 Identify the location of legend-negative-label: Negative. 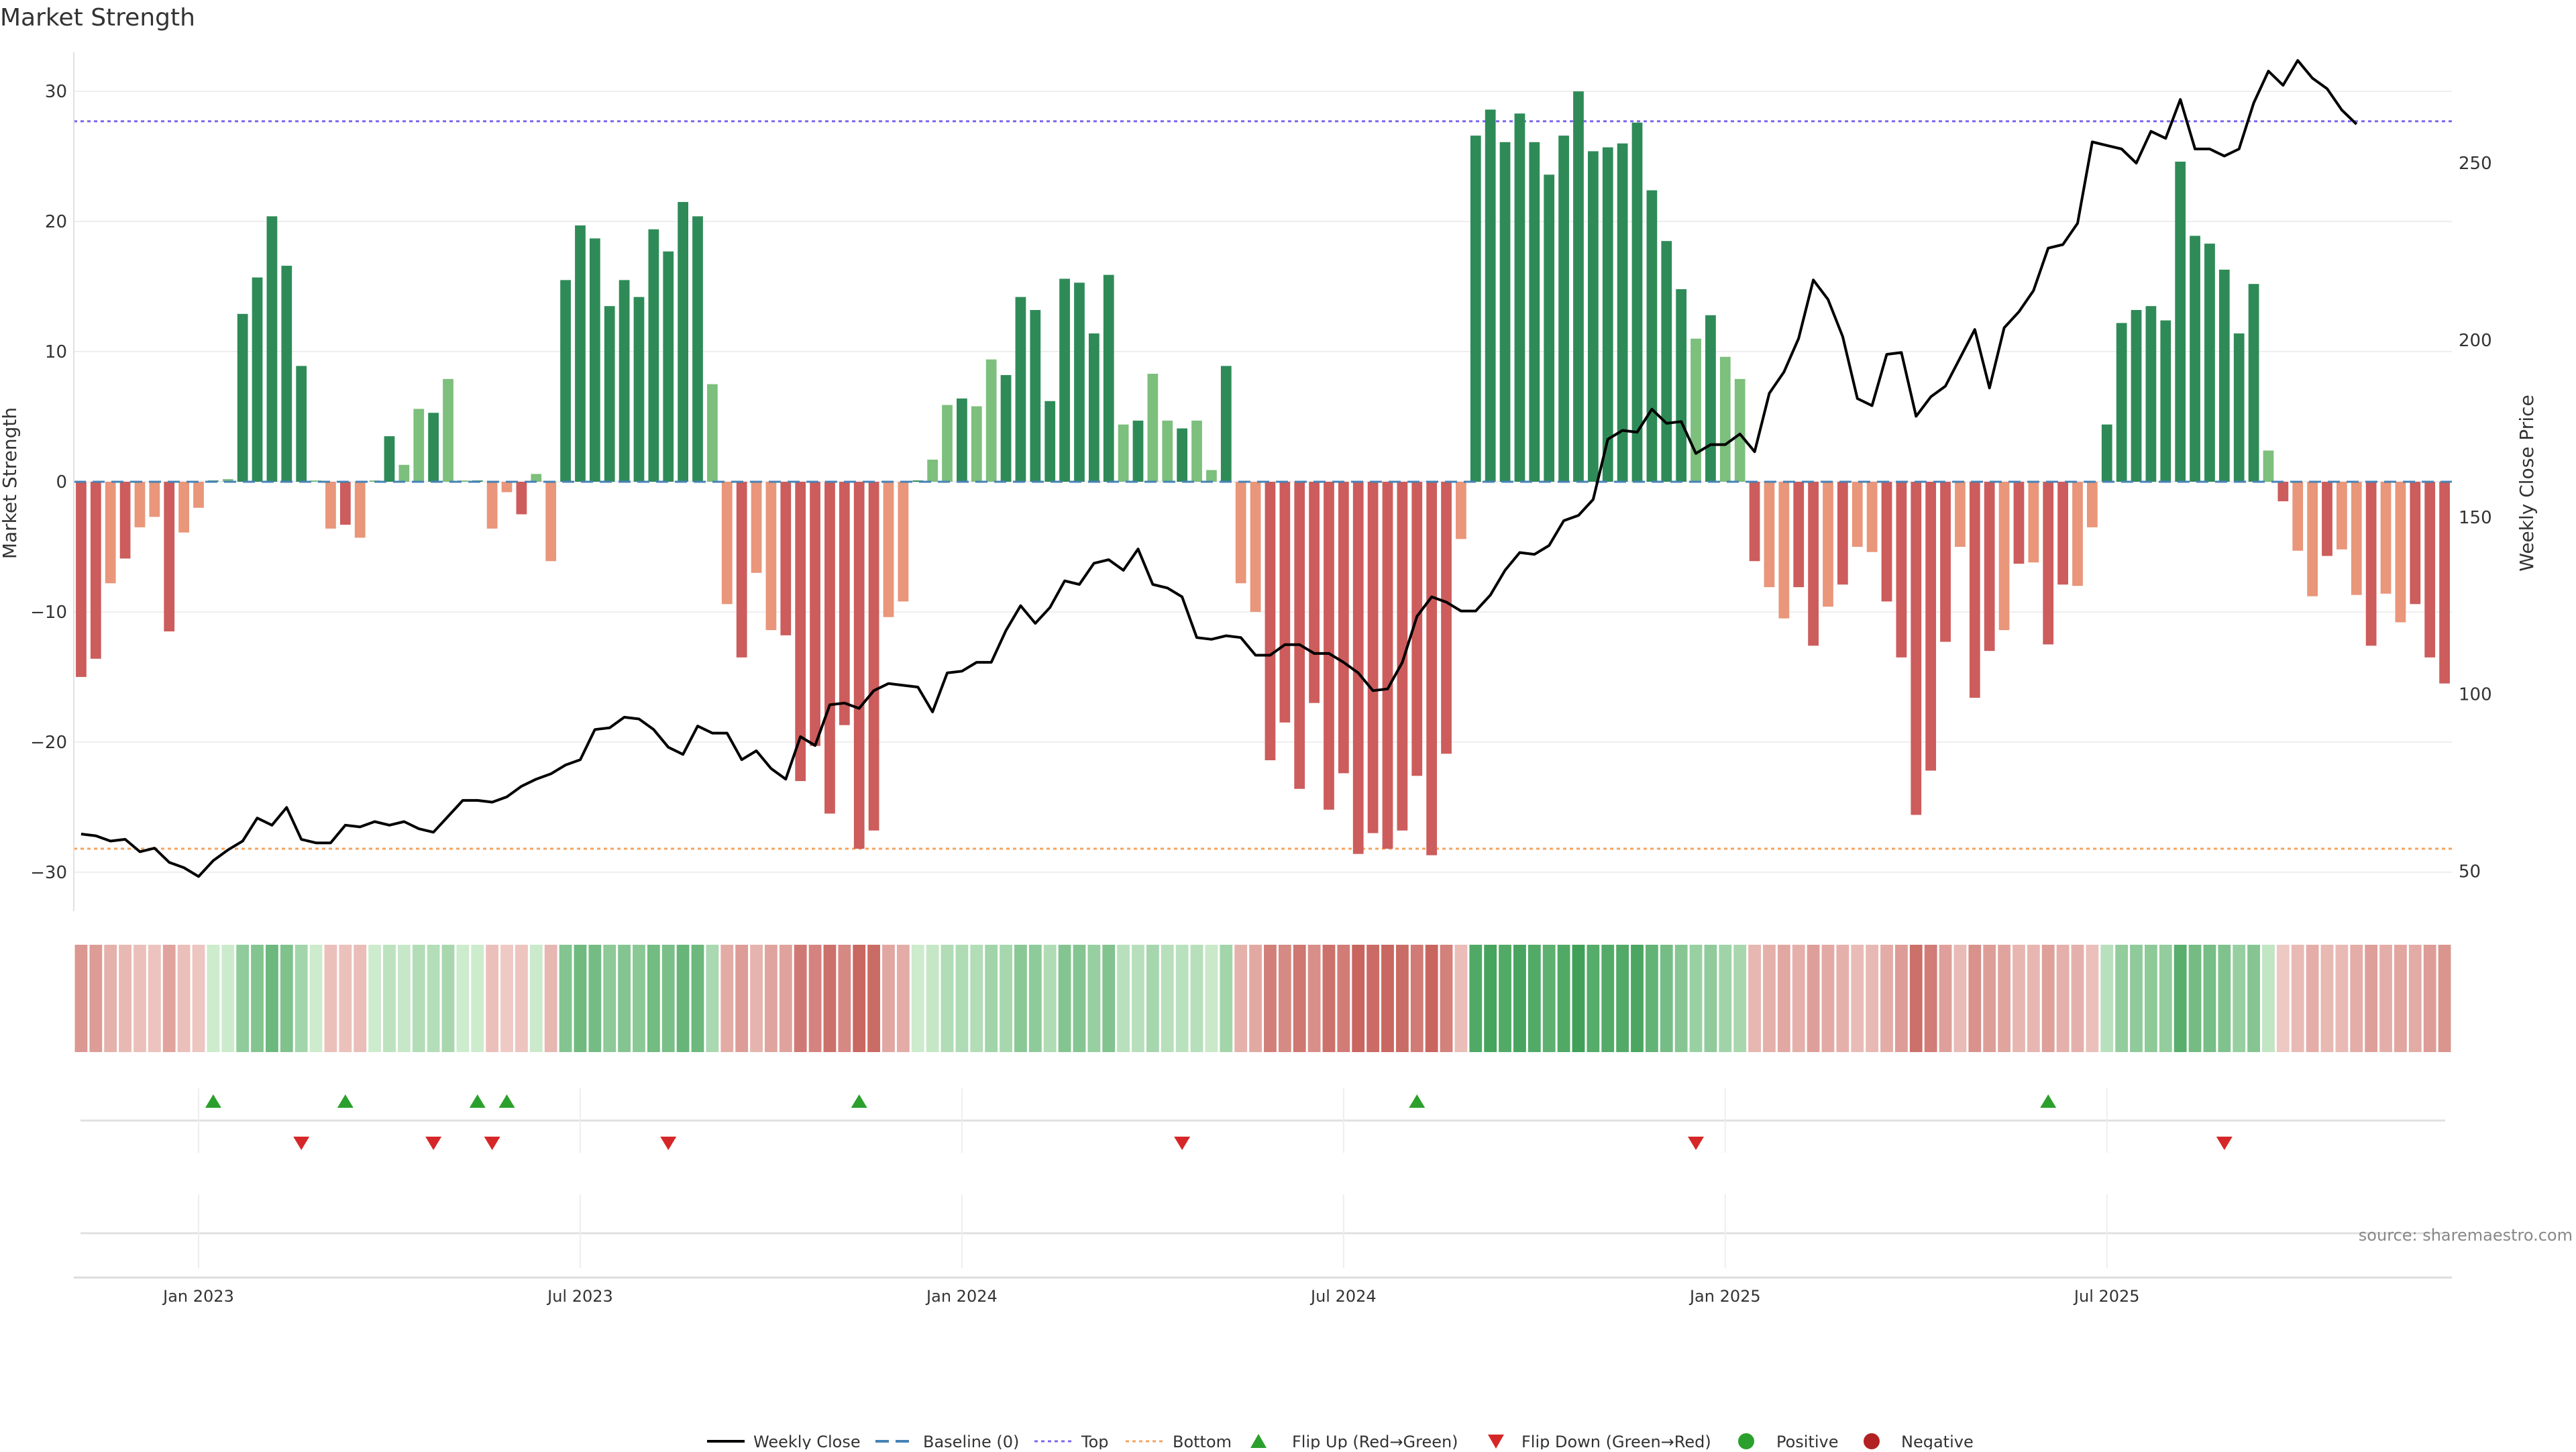
(1937, 1441).